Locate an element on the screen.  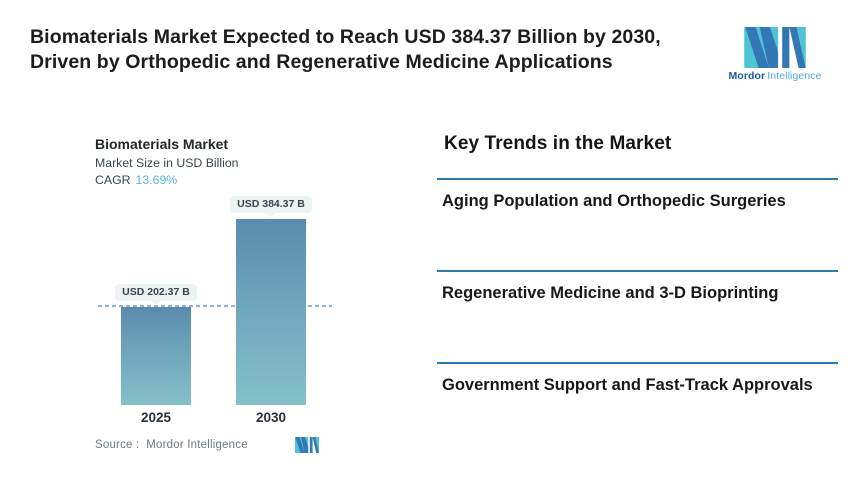
cagr-value: 13.69% is located at coordinates (156, 180).